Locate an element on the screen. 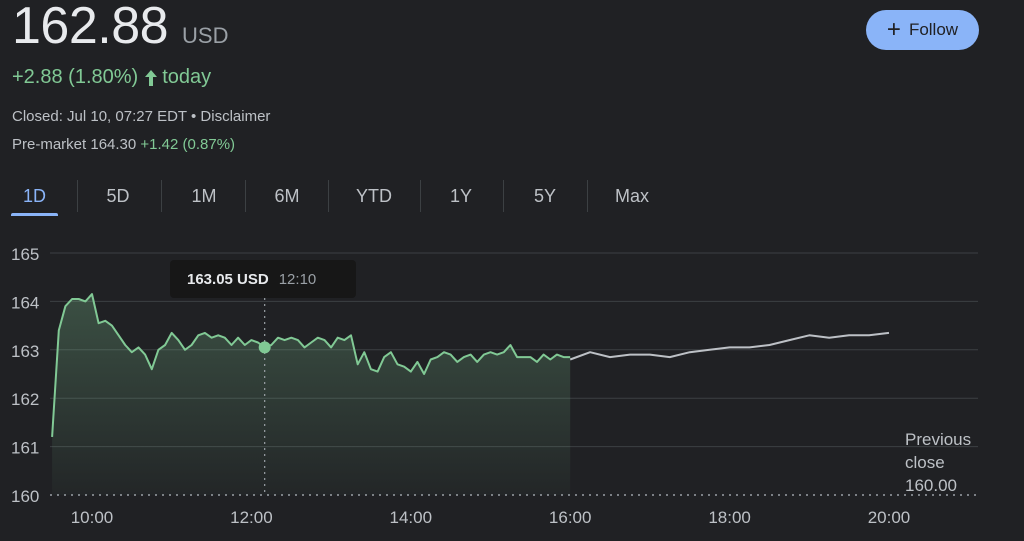 The image size is (1024, 541). quote-header: 162.88 USD is located at coordinates (120, 28).